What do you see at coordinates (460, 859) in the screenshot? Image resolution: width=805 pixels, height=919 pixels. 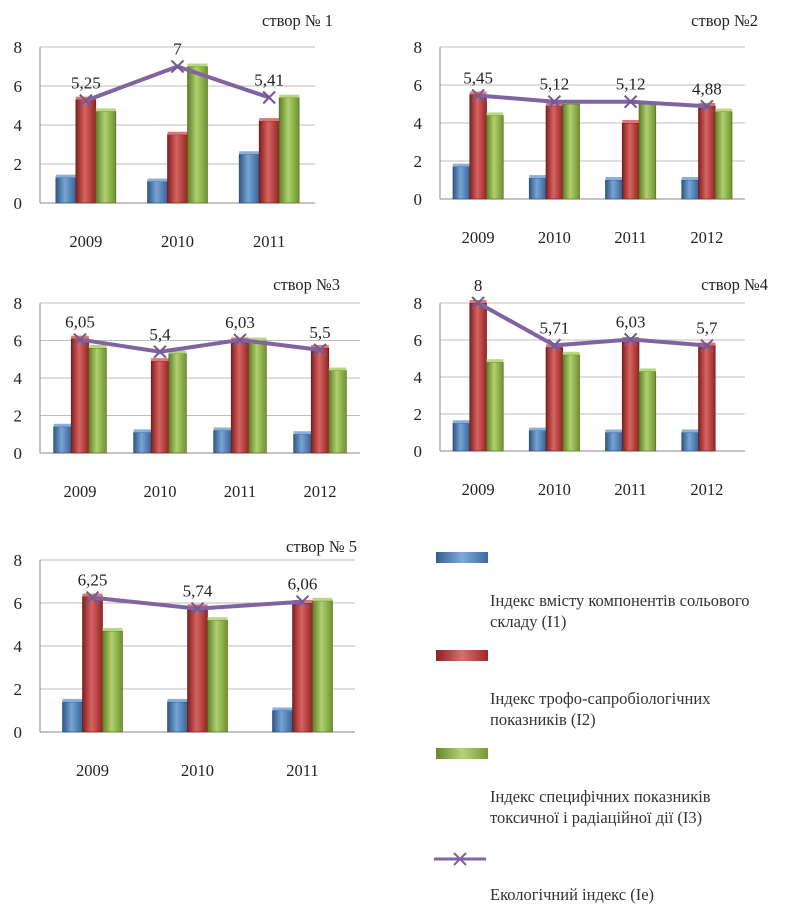 I see `legend-line-marker-ie` at bounding box center [460, 859].